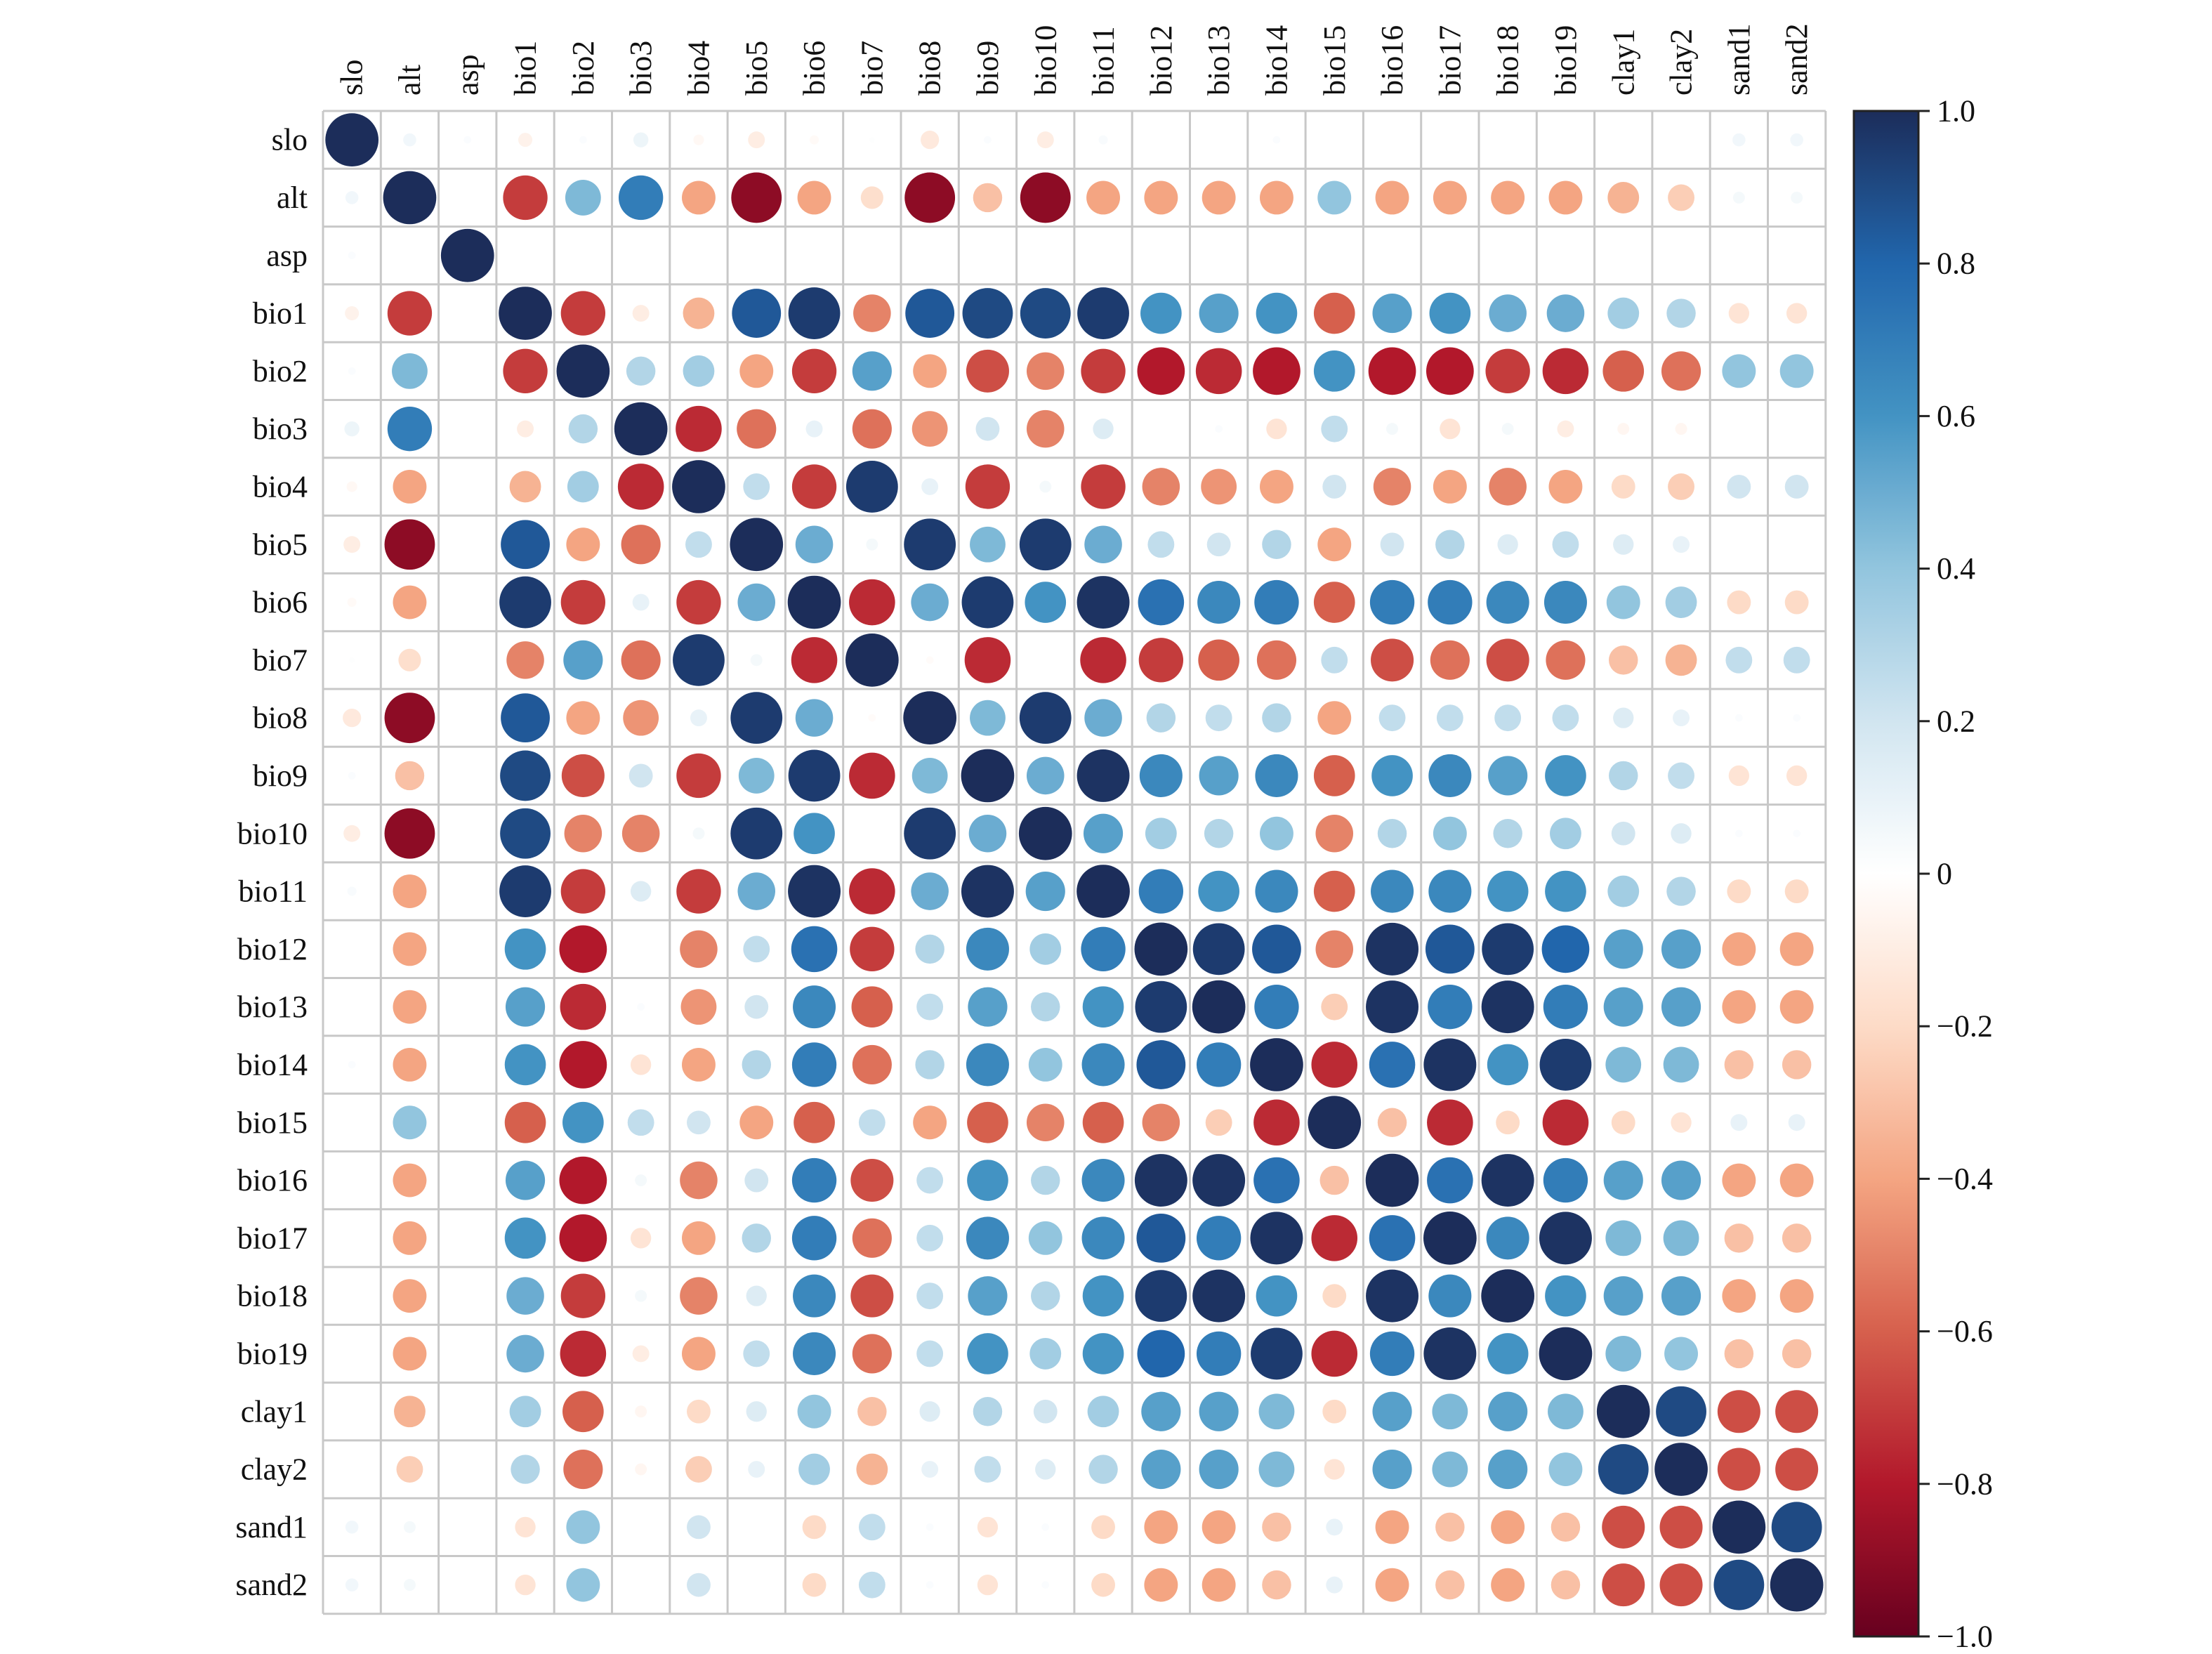  What do you see at coordinates (814, 602) in the screenshot?
I see `corr-circle-bio6-bio6` at bounding box center [814, 602].